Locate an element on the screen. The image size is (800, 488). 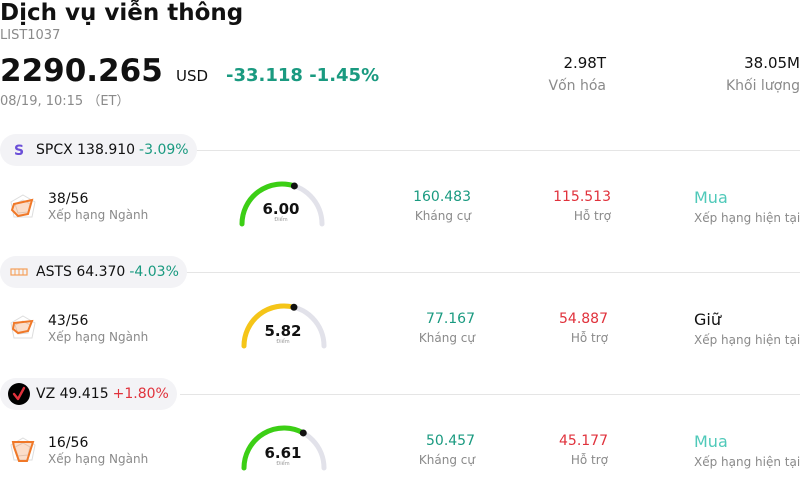
market-cap-value: 2.98T is located at coordinates (584, 63).